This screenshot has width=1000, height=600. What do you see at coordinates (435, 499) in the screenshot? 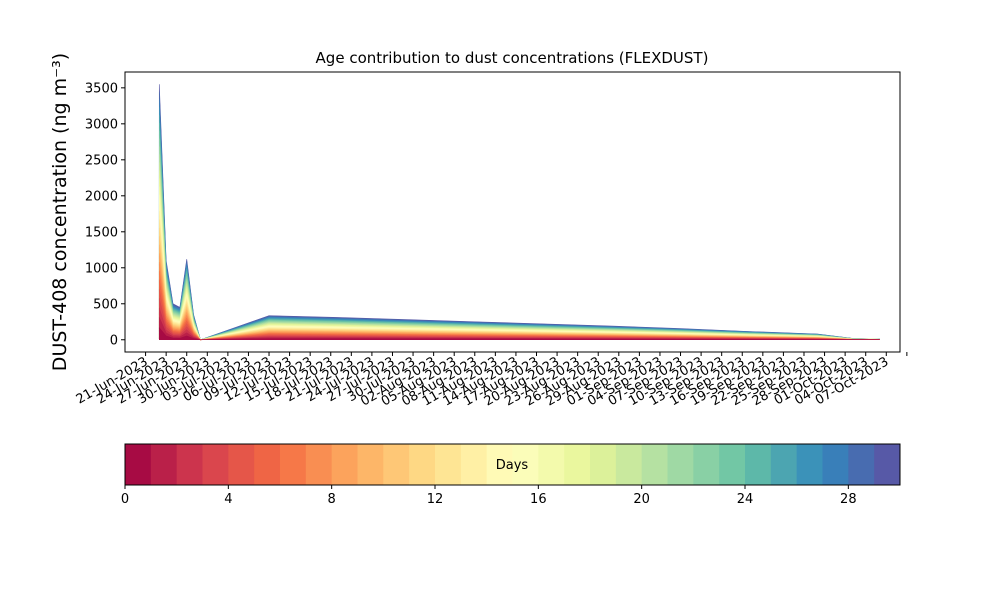
I see `colorbar-tick-label: 12` at bounding box center [435, 499].